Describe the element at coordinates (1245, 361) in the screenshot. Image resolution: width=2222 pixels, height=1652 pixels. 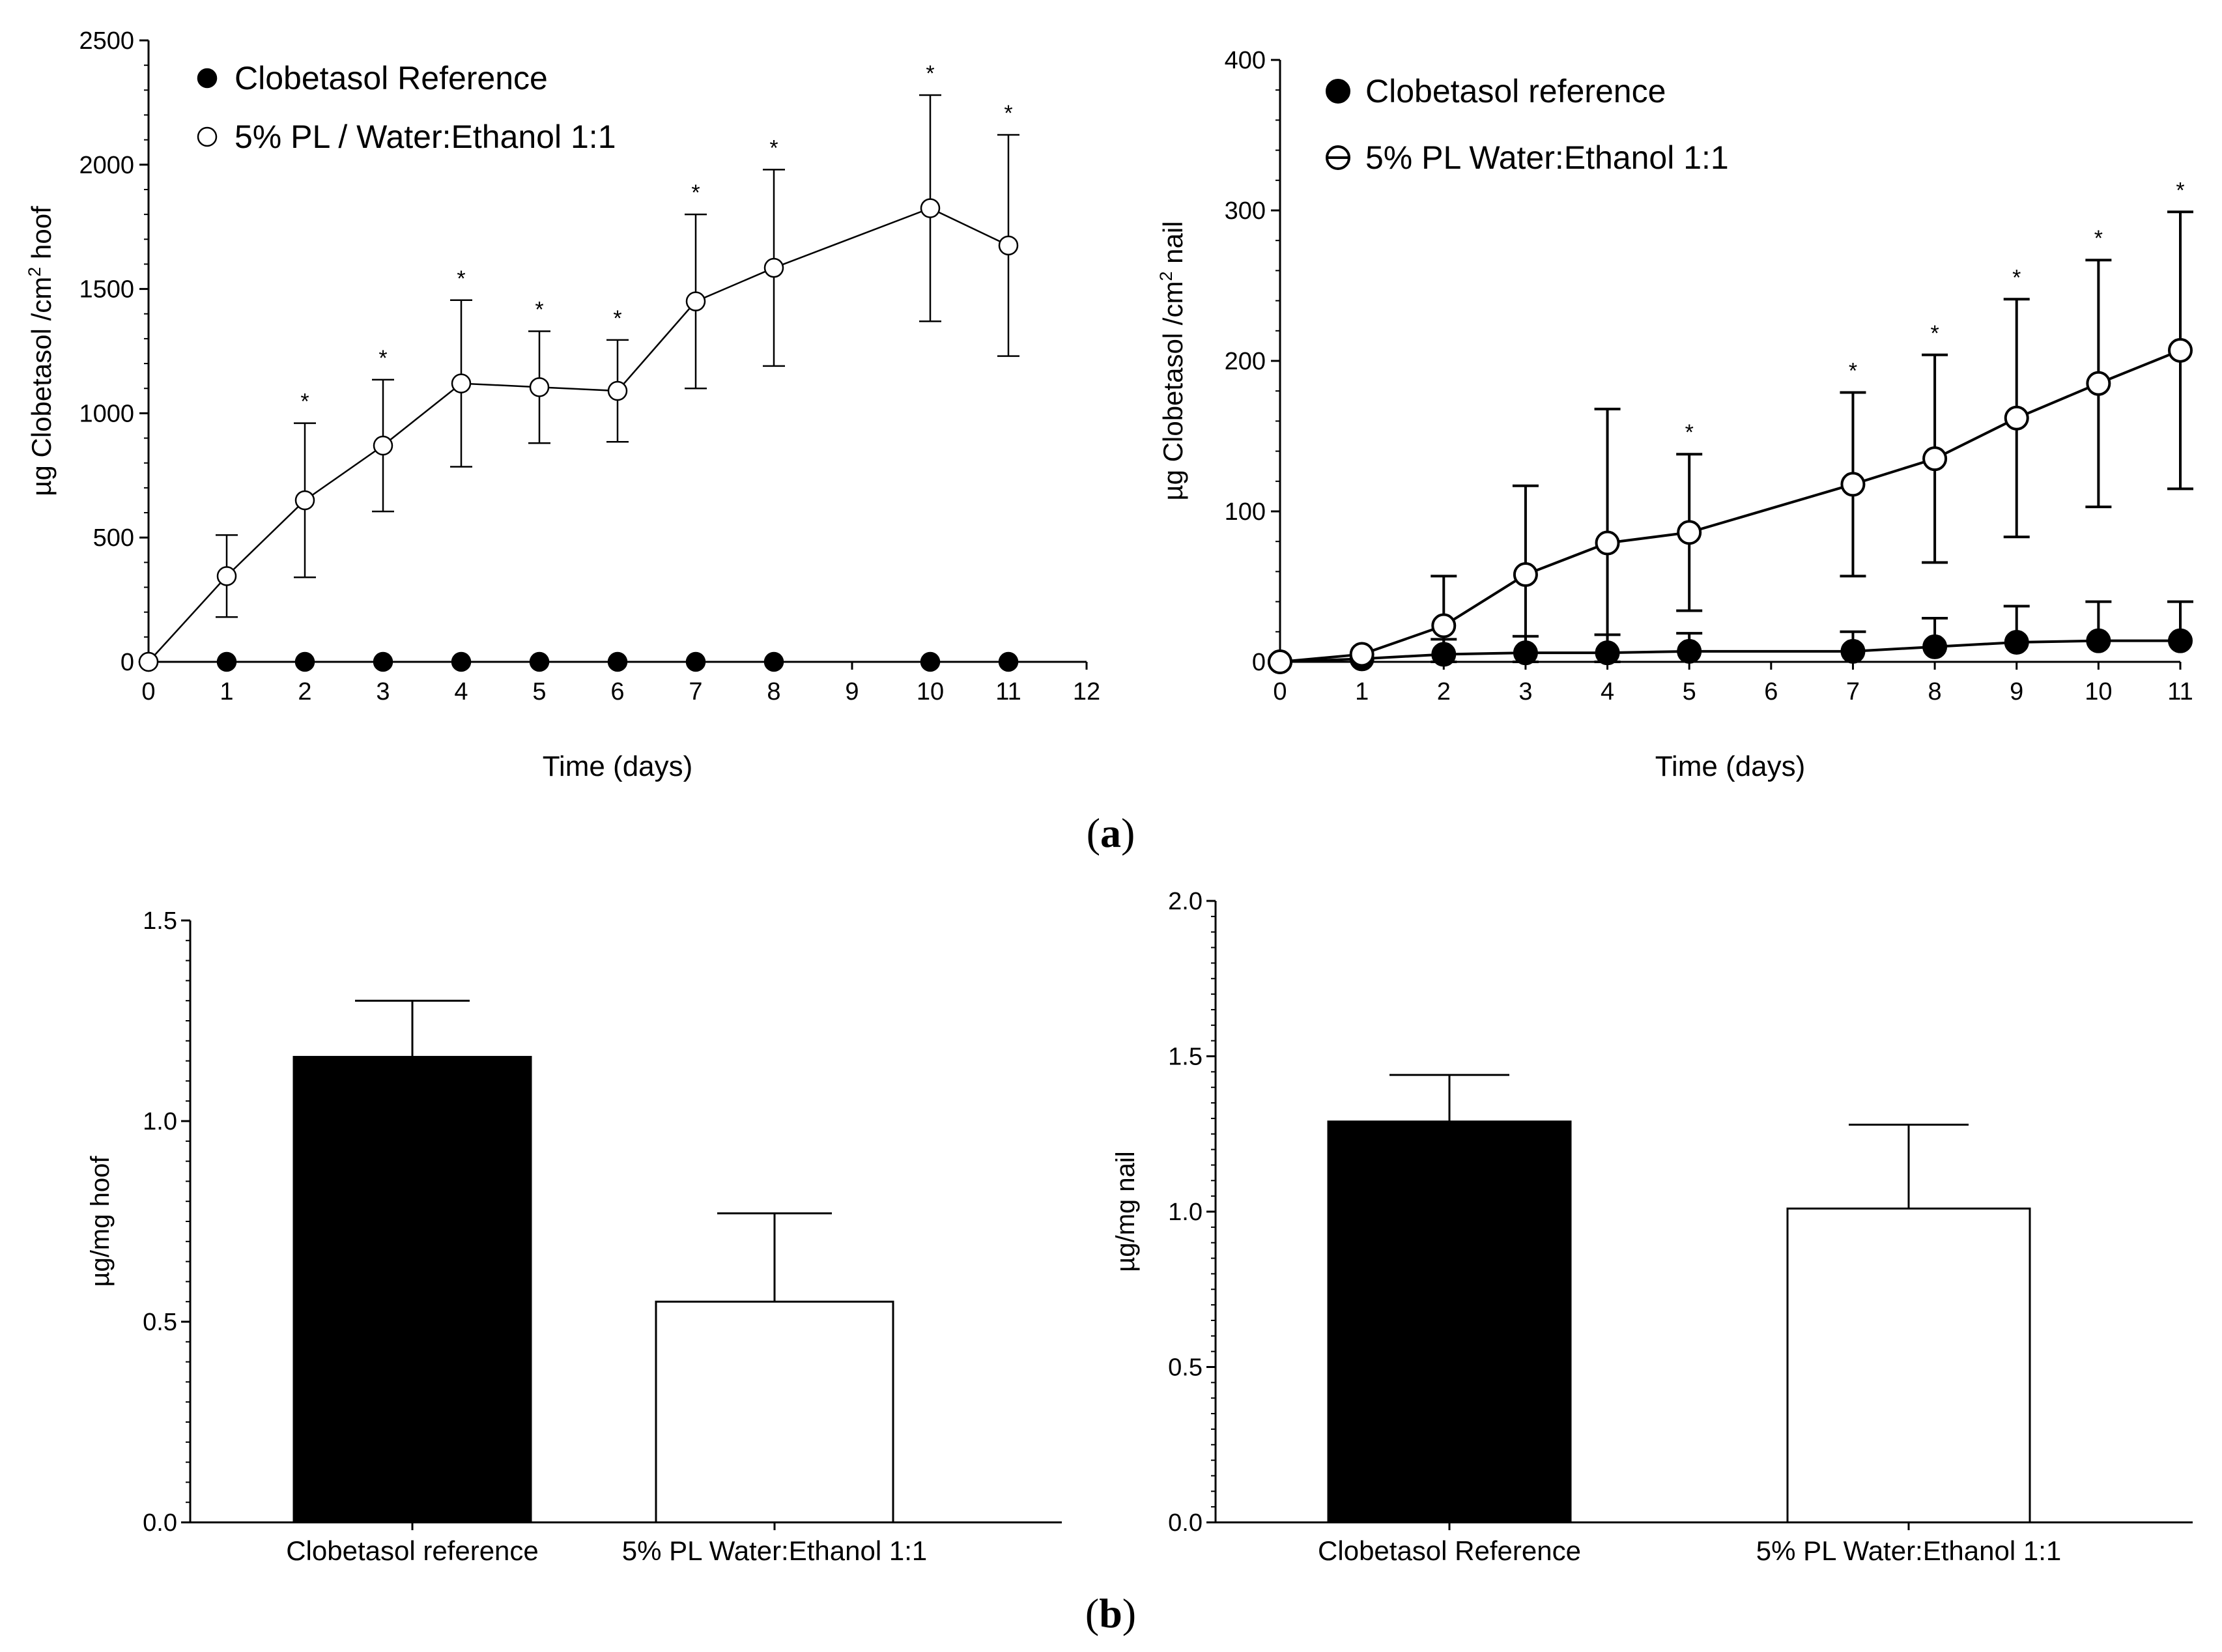
I see `y-tick-label: 200` at that location.